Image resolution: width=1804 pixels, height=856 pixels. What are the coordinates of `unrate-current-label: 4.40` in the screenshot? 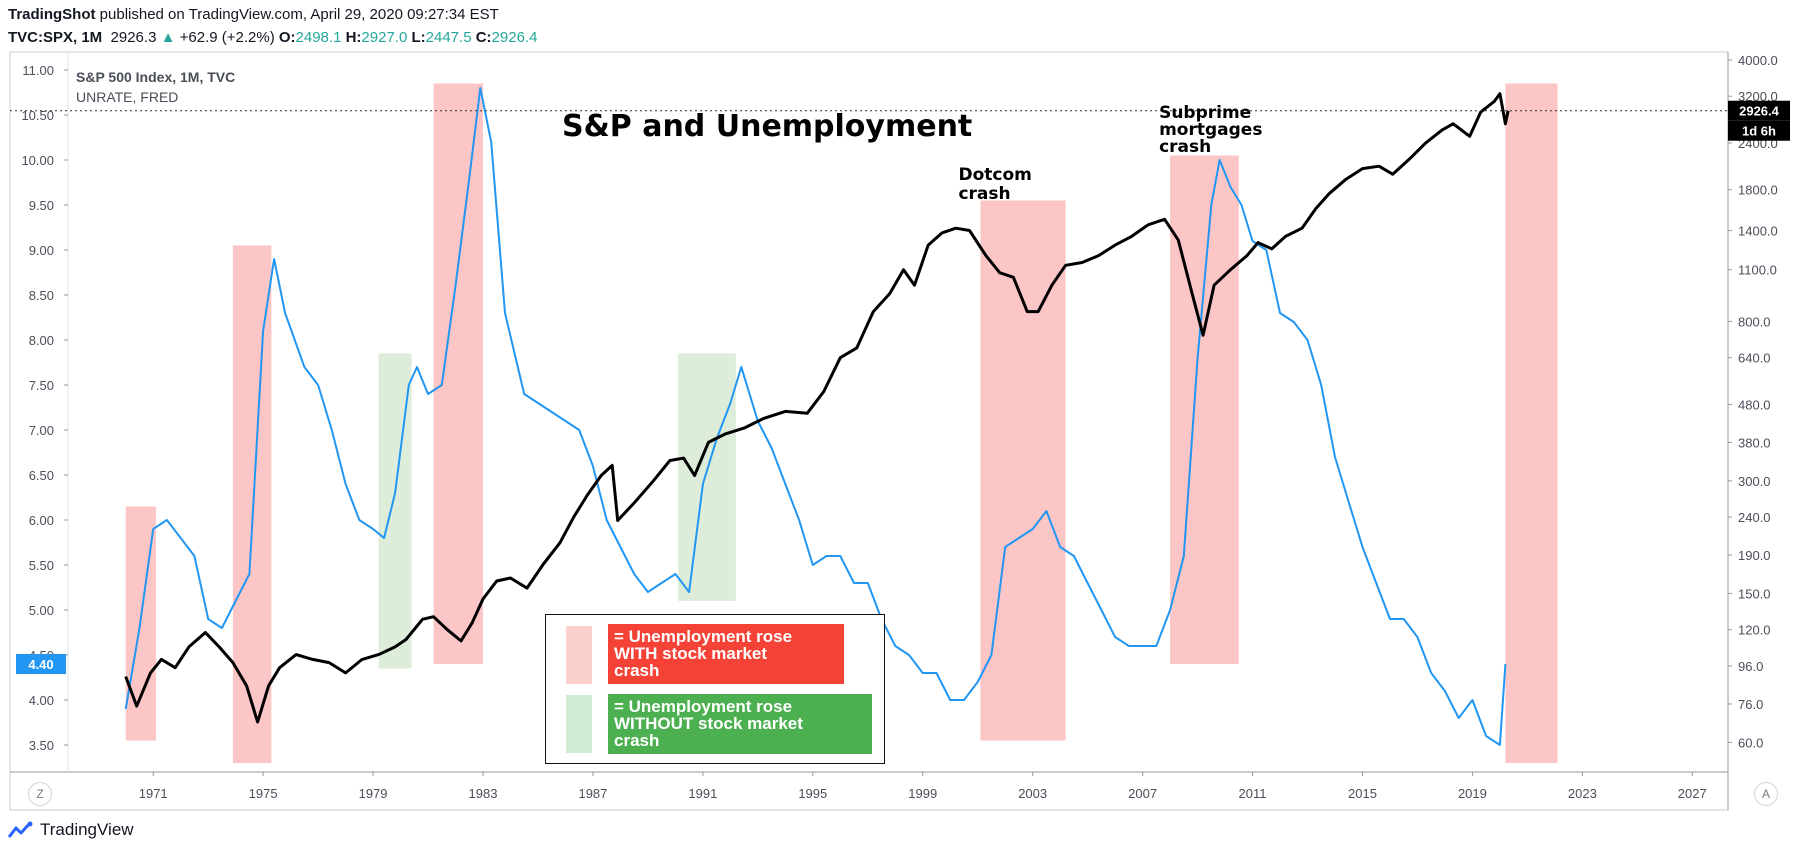 It's located at (40, 664).